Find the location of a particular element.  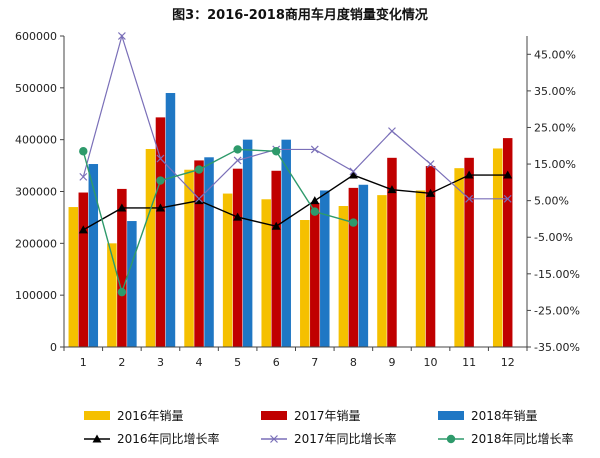

bar-2017年销量-7 is located at coordinates (315, 274).